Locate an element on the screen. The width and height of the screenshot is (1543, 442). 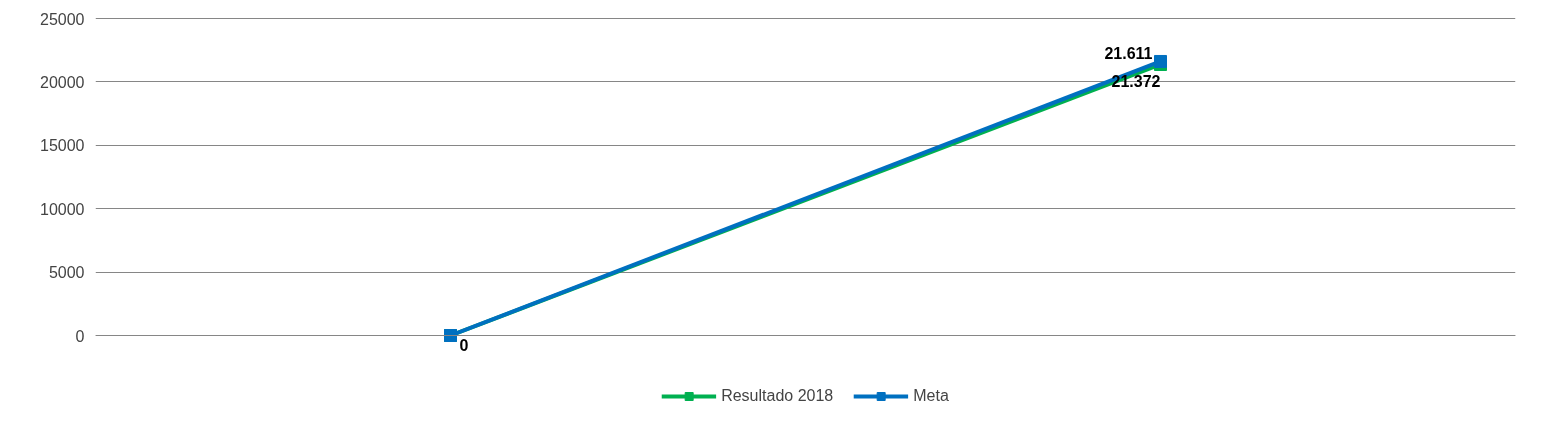
y-tick-label: 25000 is located at coordinates (62, 19).